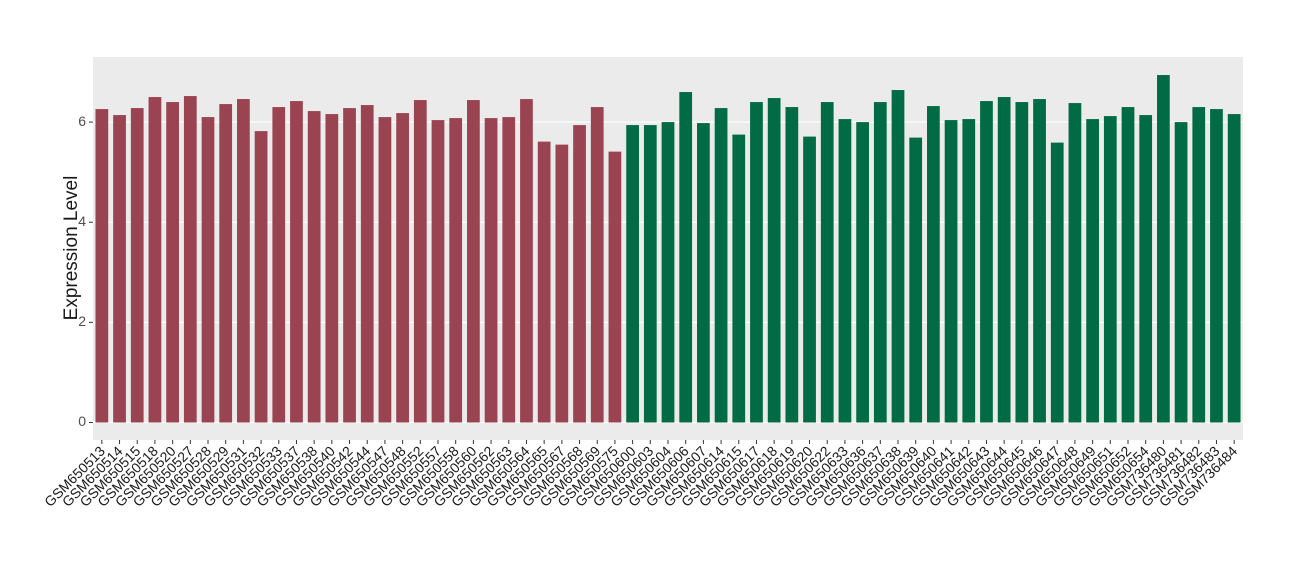 The width and height of the screenshot is (1300, 580). What do you see at coordinates (82, 421) in the screenshot?
I see `y-tick-label: 0` at bounding box center [82, 421].